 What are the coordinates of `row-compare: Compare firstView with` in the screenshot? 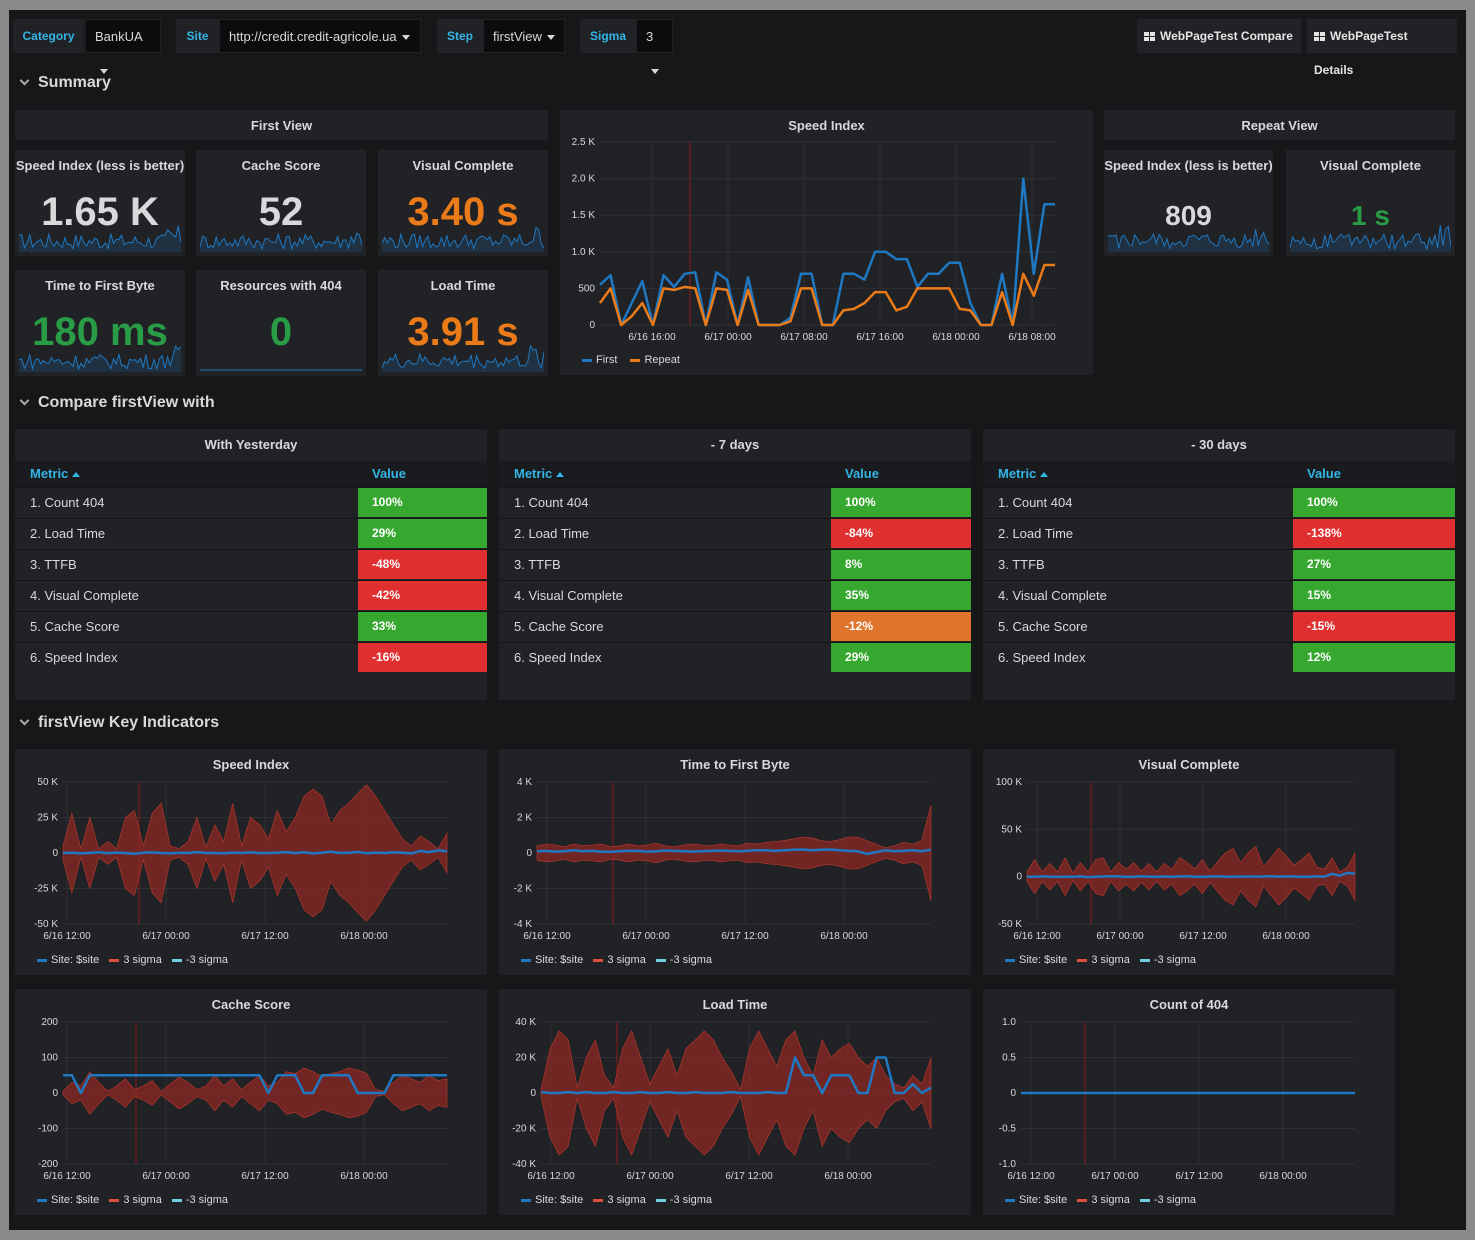 It's located at (117, 403).